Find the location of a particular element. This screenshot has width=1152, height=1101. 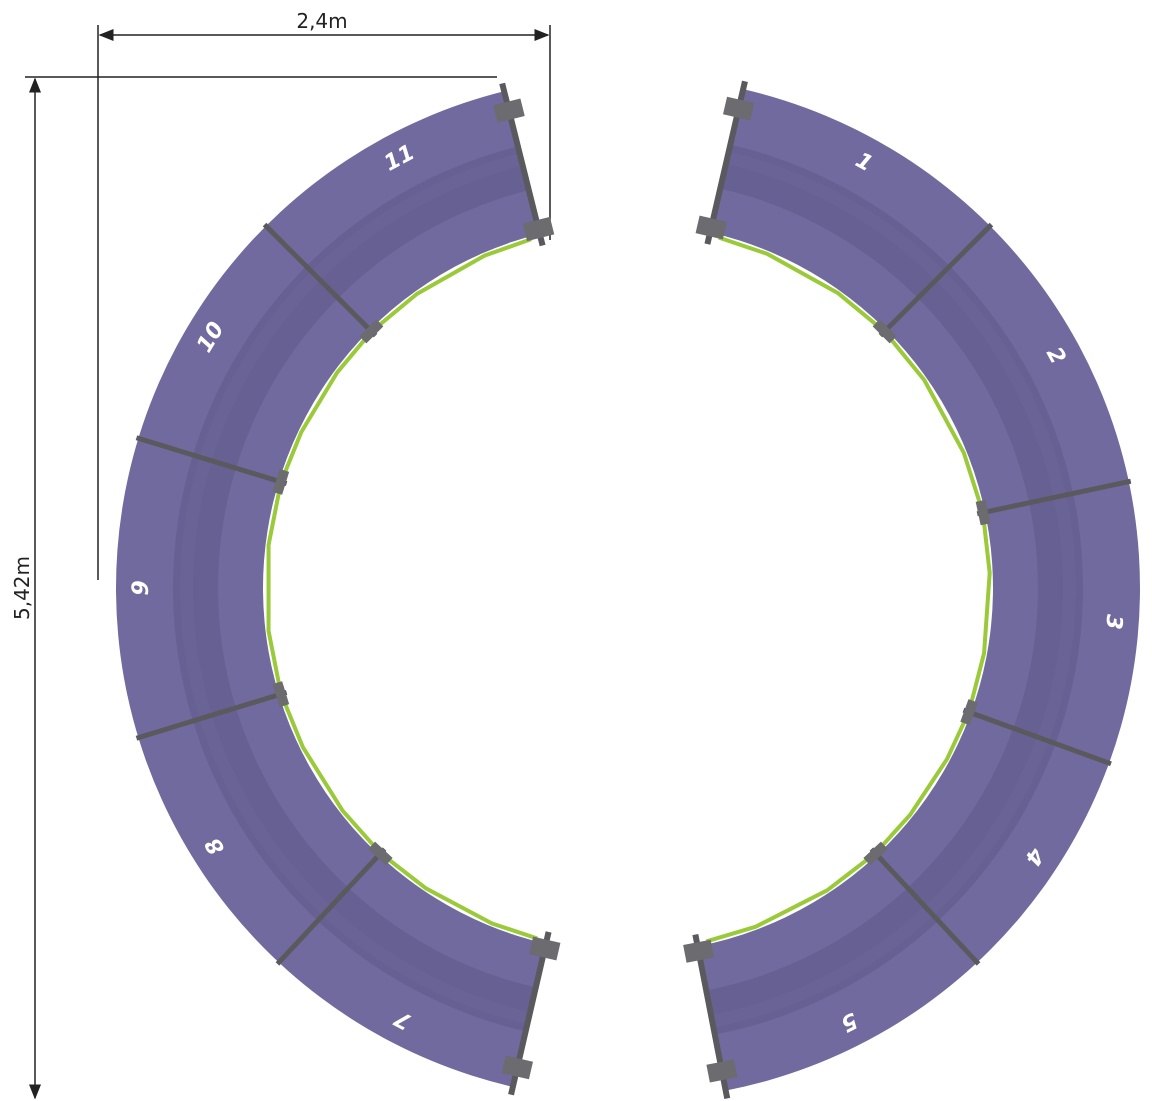

height-dimension-label: 5,42m is located at coordinates (22, 588).